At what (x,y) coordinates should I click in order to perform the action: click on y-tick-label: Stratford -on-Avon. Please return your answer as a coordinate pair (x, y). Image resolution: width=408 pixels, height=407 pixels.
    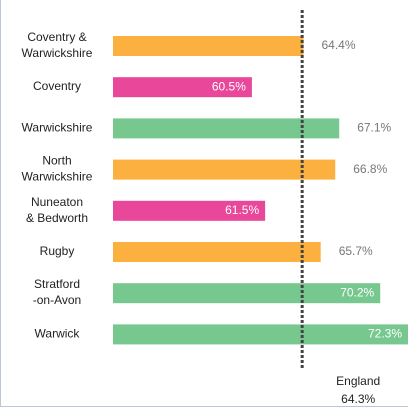
    Looking at the image, I should click on (57, 292).